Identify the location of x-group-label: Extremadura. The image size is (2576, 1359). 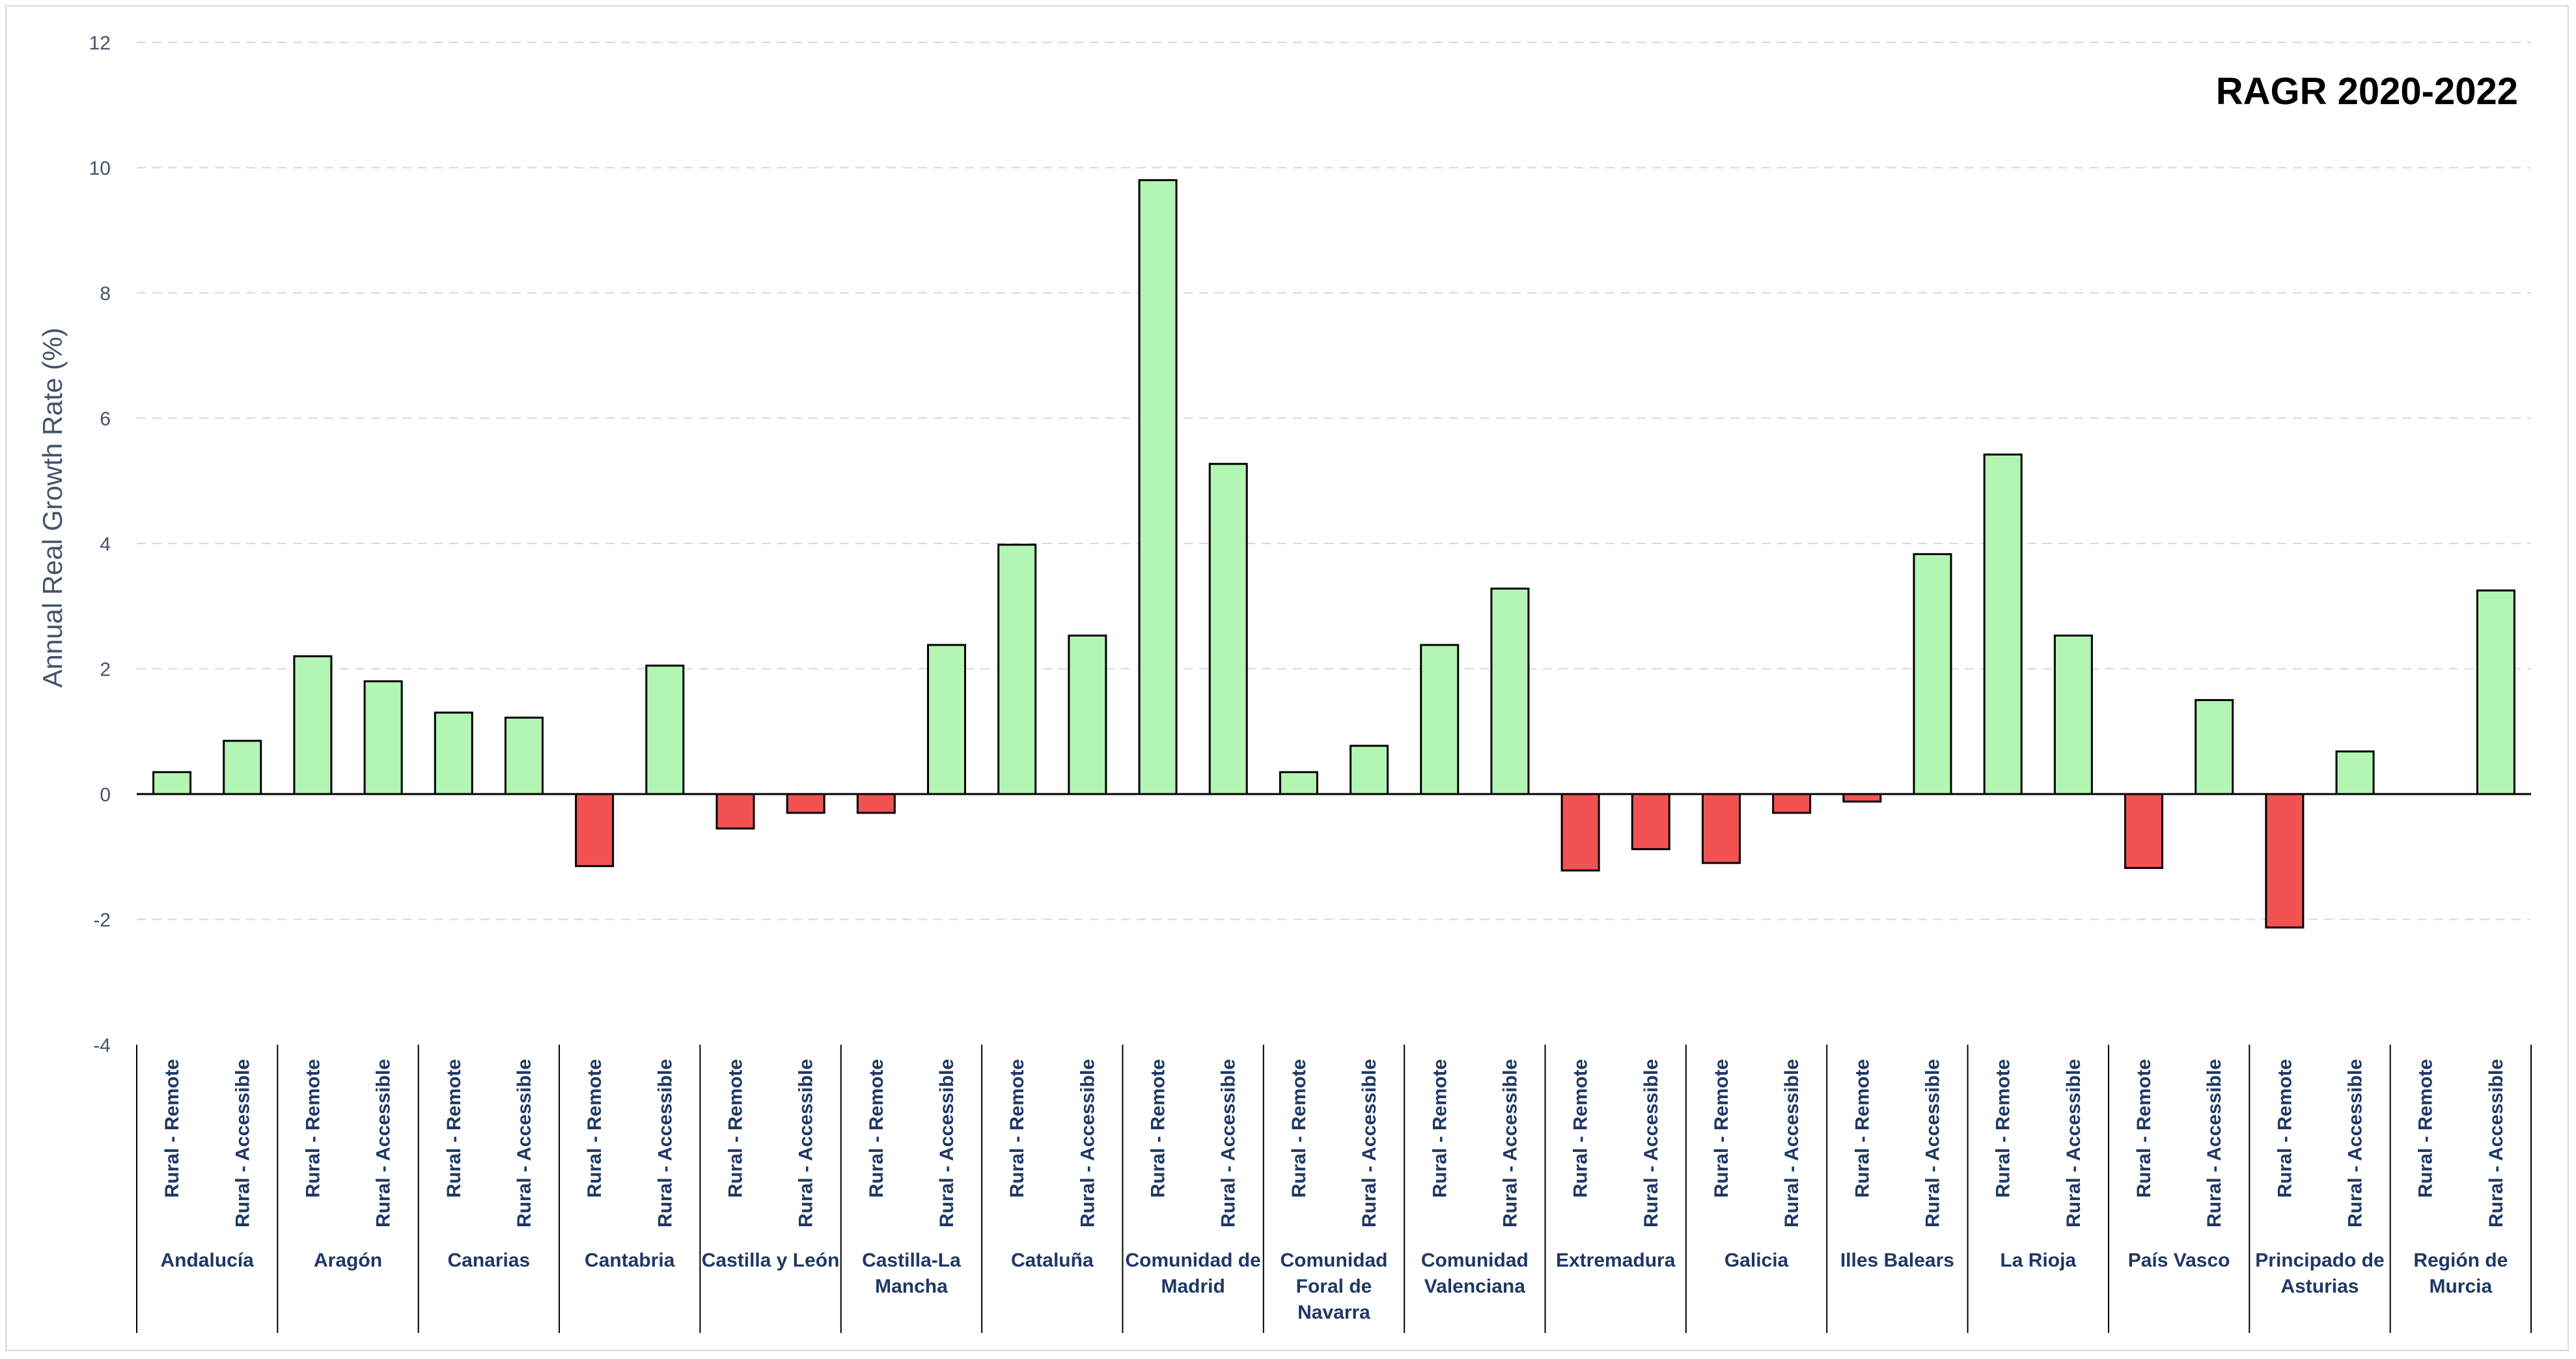
(1616, 1260).